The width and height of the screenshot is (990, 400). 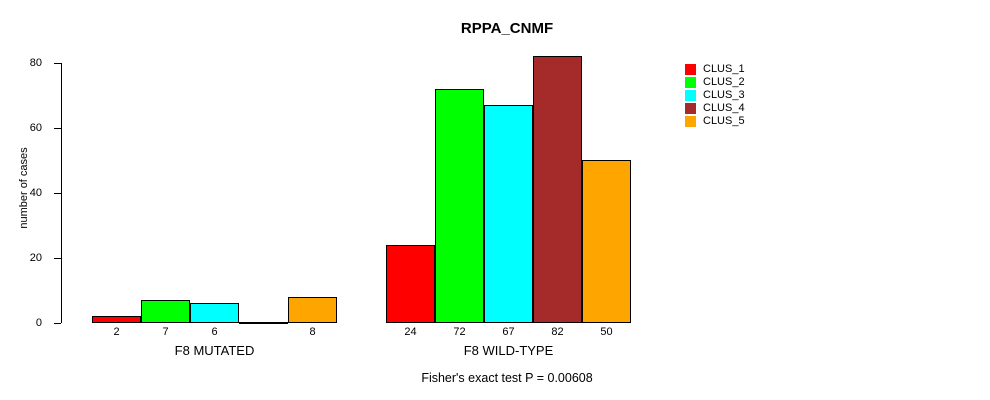 I want to click on x-axis-group-label: F8 MUTATED, so click(x=214, y=350).